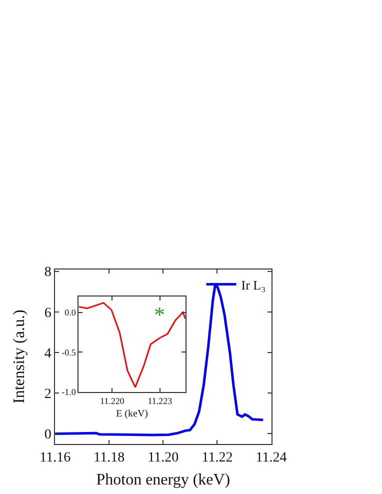  Describe the element at coordinates (109, 458) in the screenshot. I see `x-tick-label: 11.18` at that location.